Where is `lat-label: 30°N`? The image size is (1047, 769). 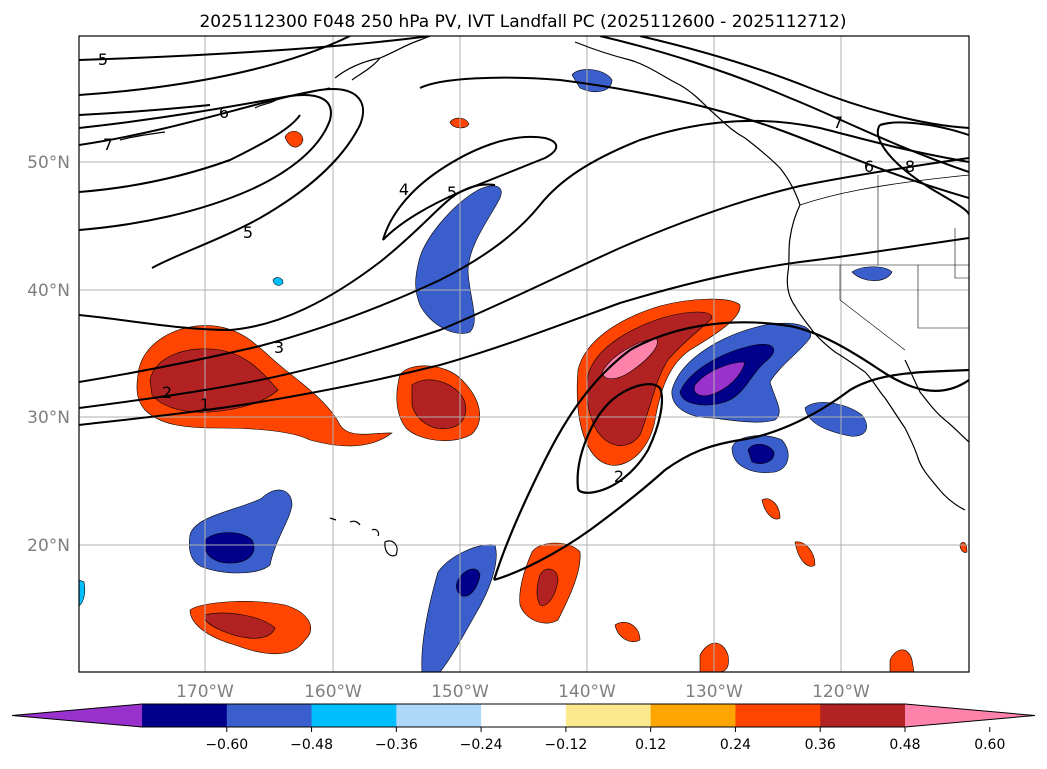 lat-label: 30°N is located at coordinates (48, 418).